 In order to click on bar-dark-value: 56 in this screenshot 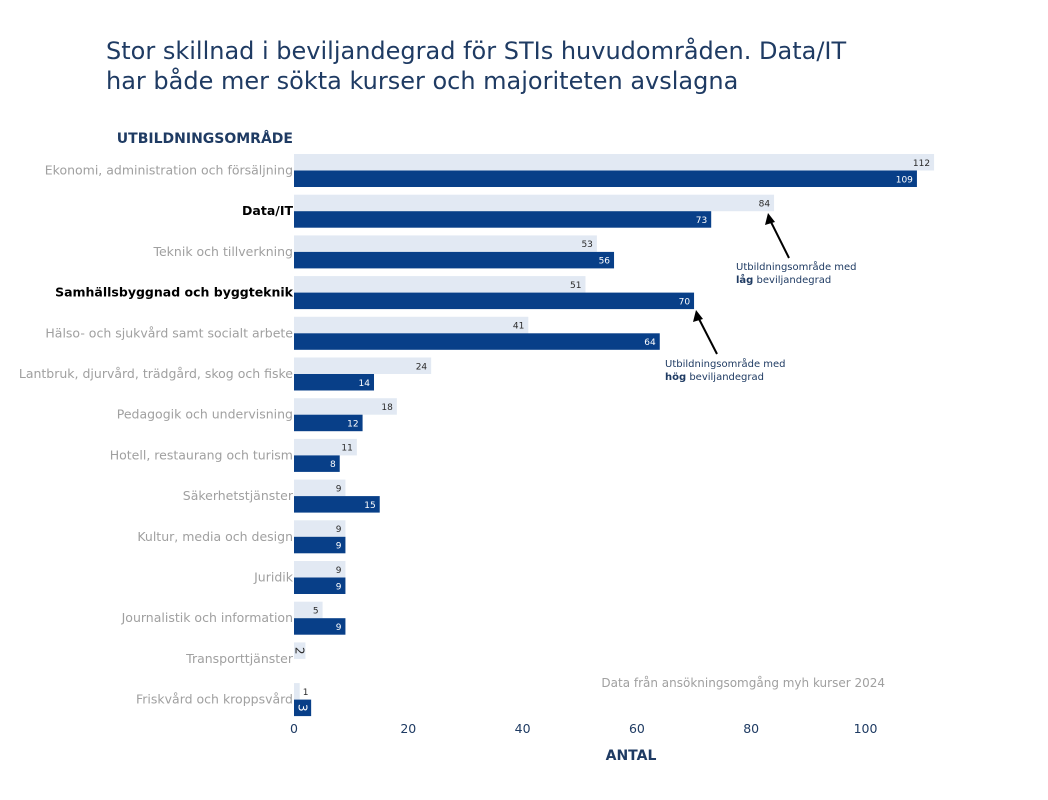, I will do `click(605, 262)`.